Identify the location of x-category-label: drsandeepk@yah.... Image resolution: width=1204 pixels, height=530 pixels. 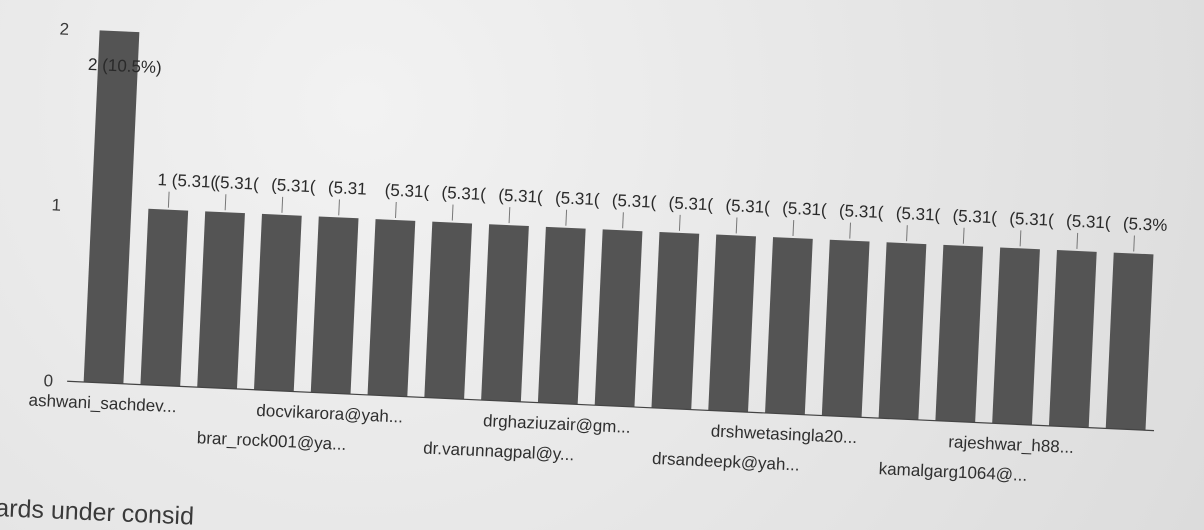
(726, 462).